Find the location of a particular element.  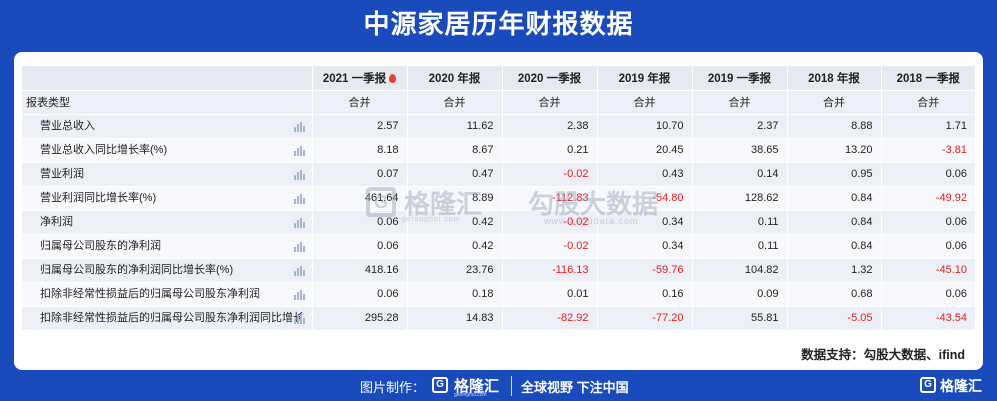

row-label-text: 归属母公司股东的净利润 is located at coordinates (100, 245).